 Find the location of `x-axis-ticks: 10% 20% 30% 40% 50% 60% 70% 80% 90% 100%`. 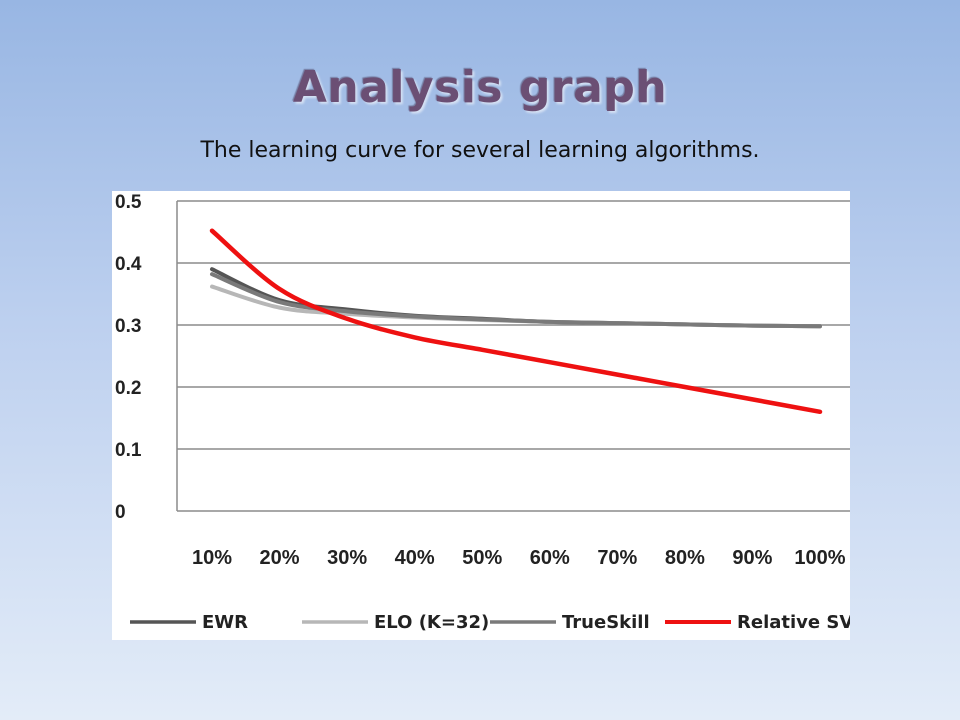

x-axis-ticks: 10% 20% 30% 40% 50% 60% 70% 80% 90% 100% is located at coordinates (519, 558).